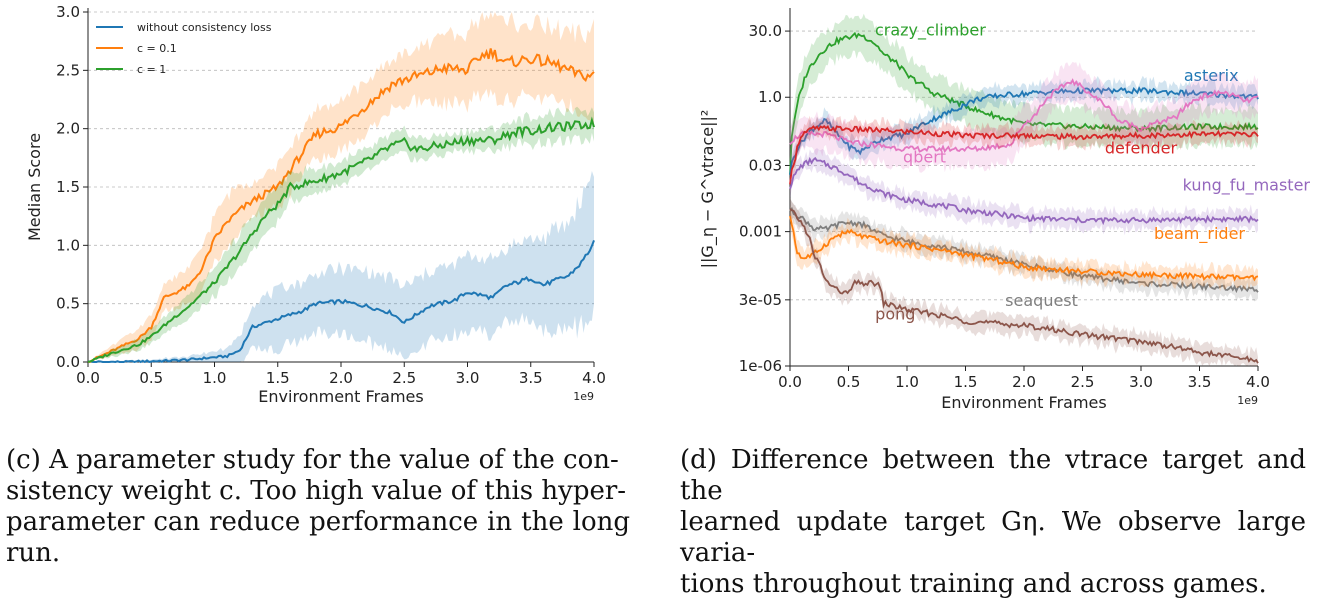 This screenshot has width=1317, height=600. Describe the element at coordinates (1247, 400) in the screenshot. I see `x-scale-note-d: 1e9` at that location.